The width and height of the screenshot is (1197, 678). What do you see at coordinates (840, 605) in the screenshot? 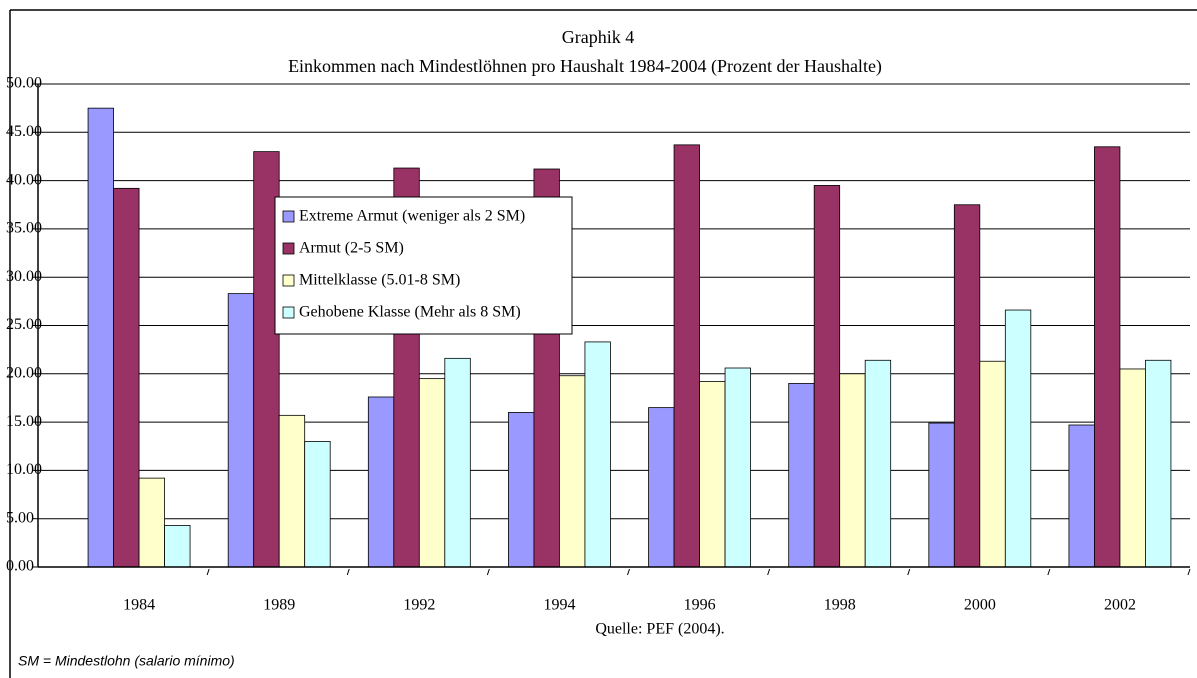
I see `x-tick-label: 1998` at bounding box center [840, 605].